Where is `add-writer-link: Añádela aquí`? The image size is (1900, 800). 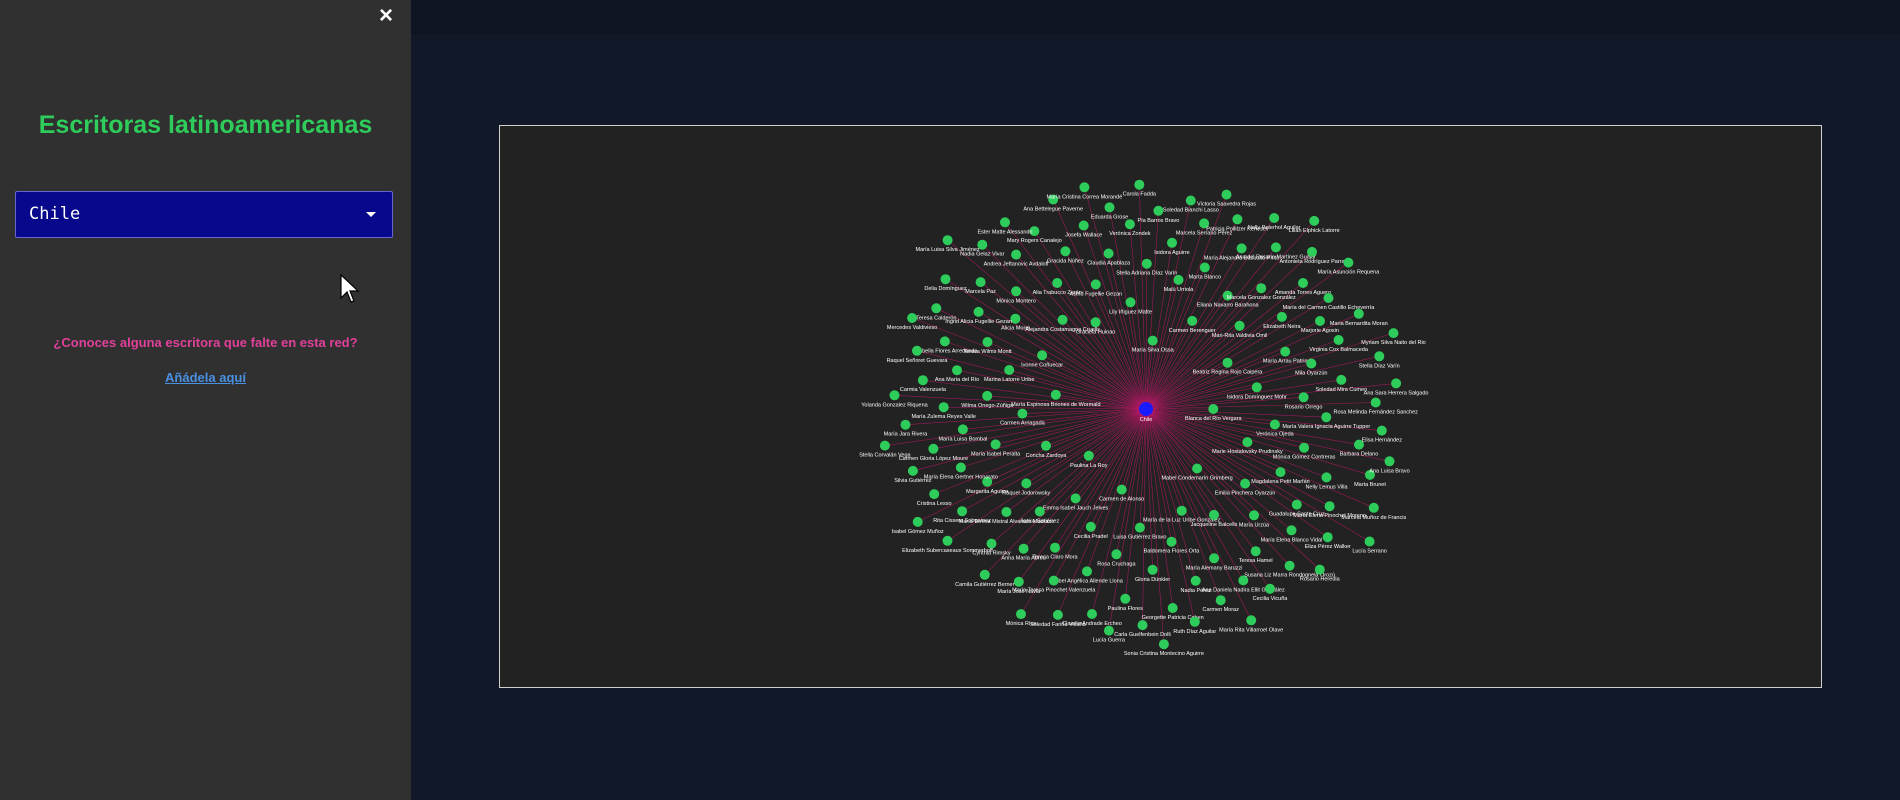
add-writer-link: Añádela aquí is located at coordinates (205, 377).